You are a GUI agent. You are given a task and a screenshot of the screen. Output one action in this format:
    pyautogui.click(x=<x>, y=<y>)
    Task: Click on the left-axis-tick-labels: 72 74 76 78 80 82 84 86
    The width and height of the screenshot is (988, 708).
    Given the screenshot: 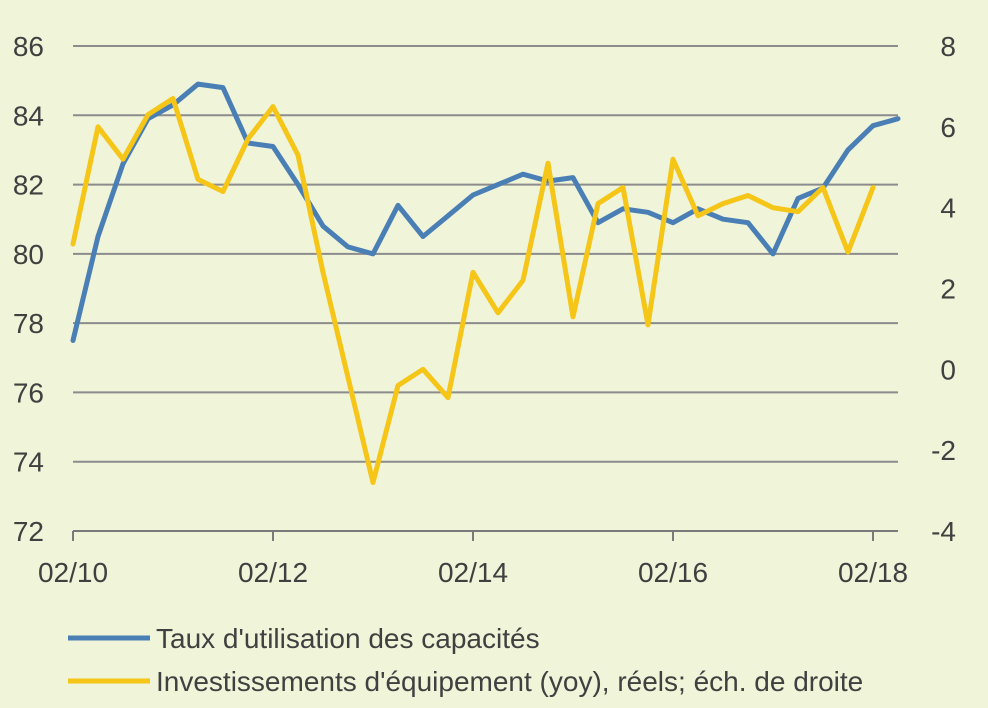 What is the action you would take?
    pyautogui.click(x=28, y=289)
    